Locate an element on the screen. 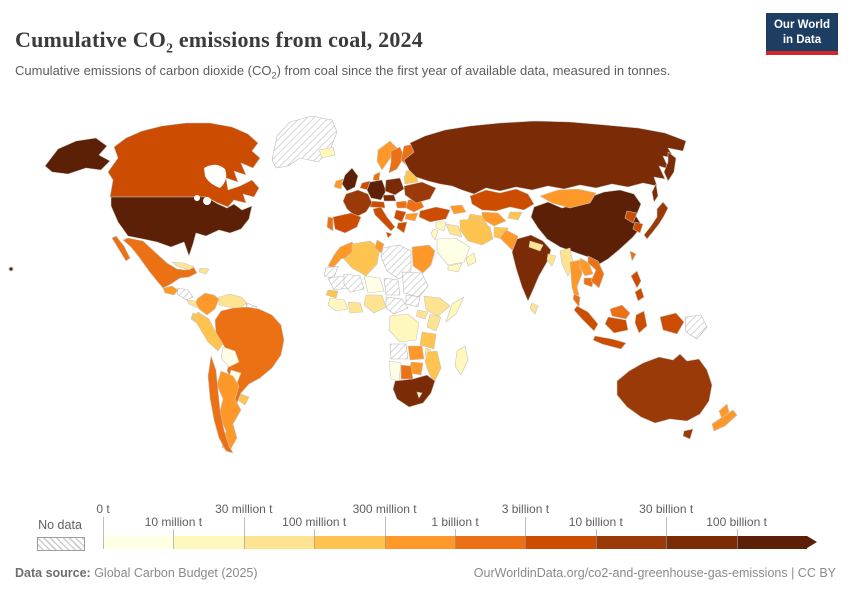  country-mexico is located at coordinates (160, 263).